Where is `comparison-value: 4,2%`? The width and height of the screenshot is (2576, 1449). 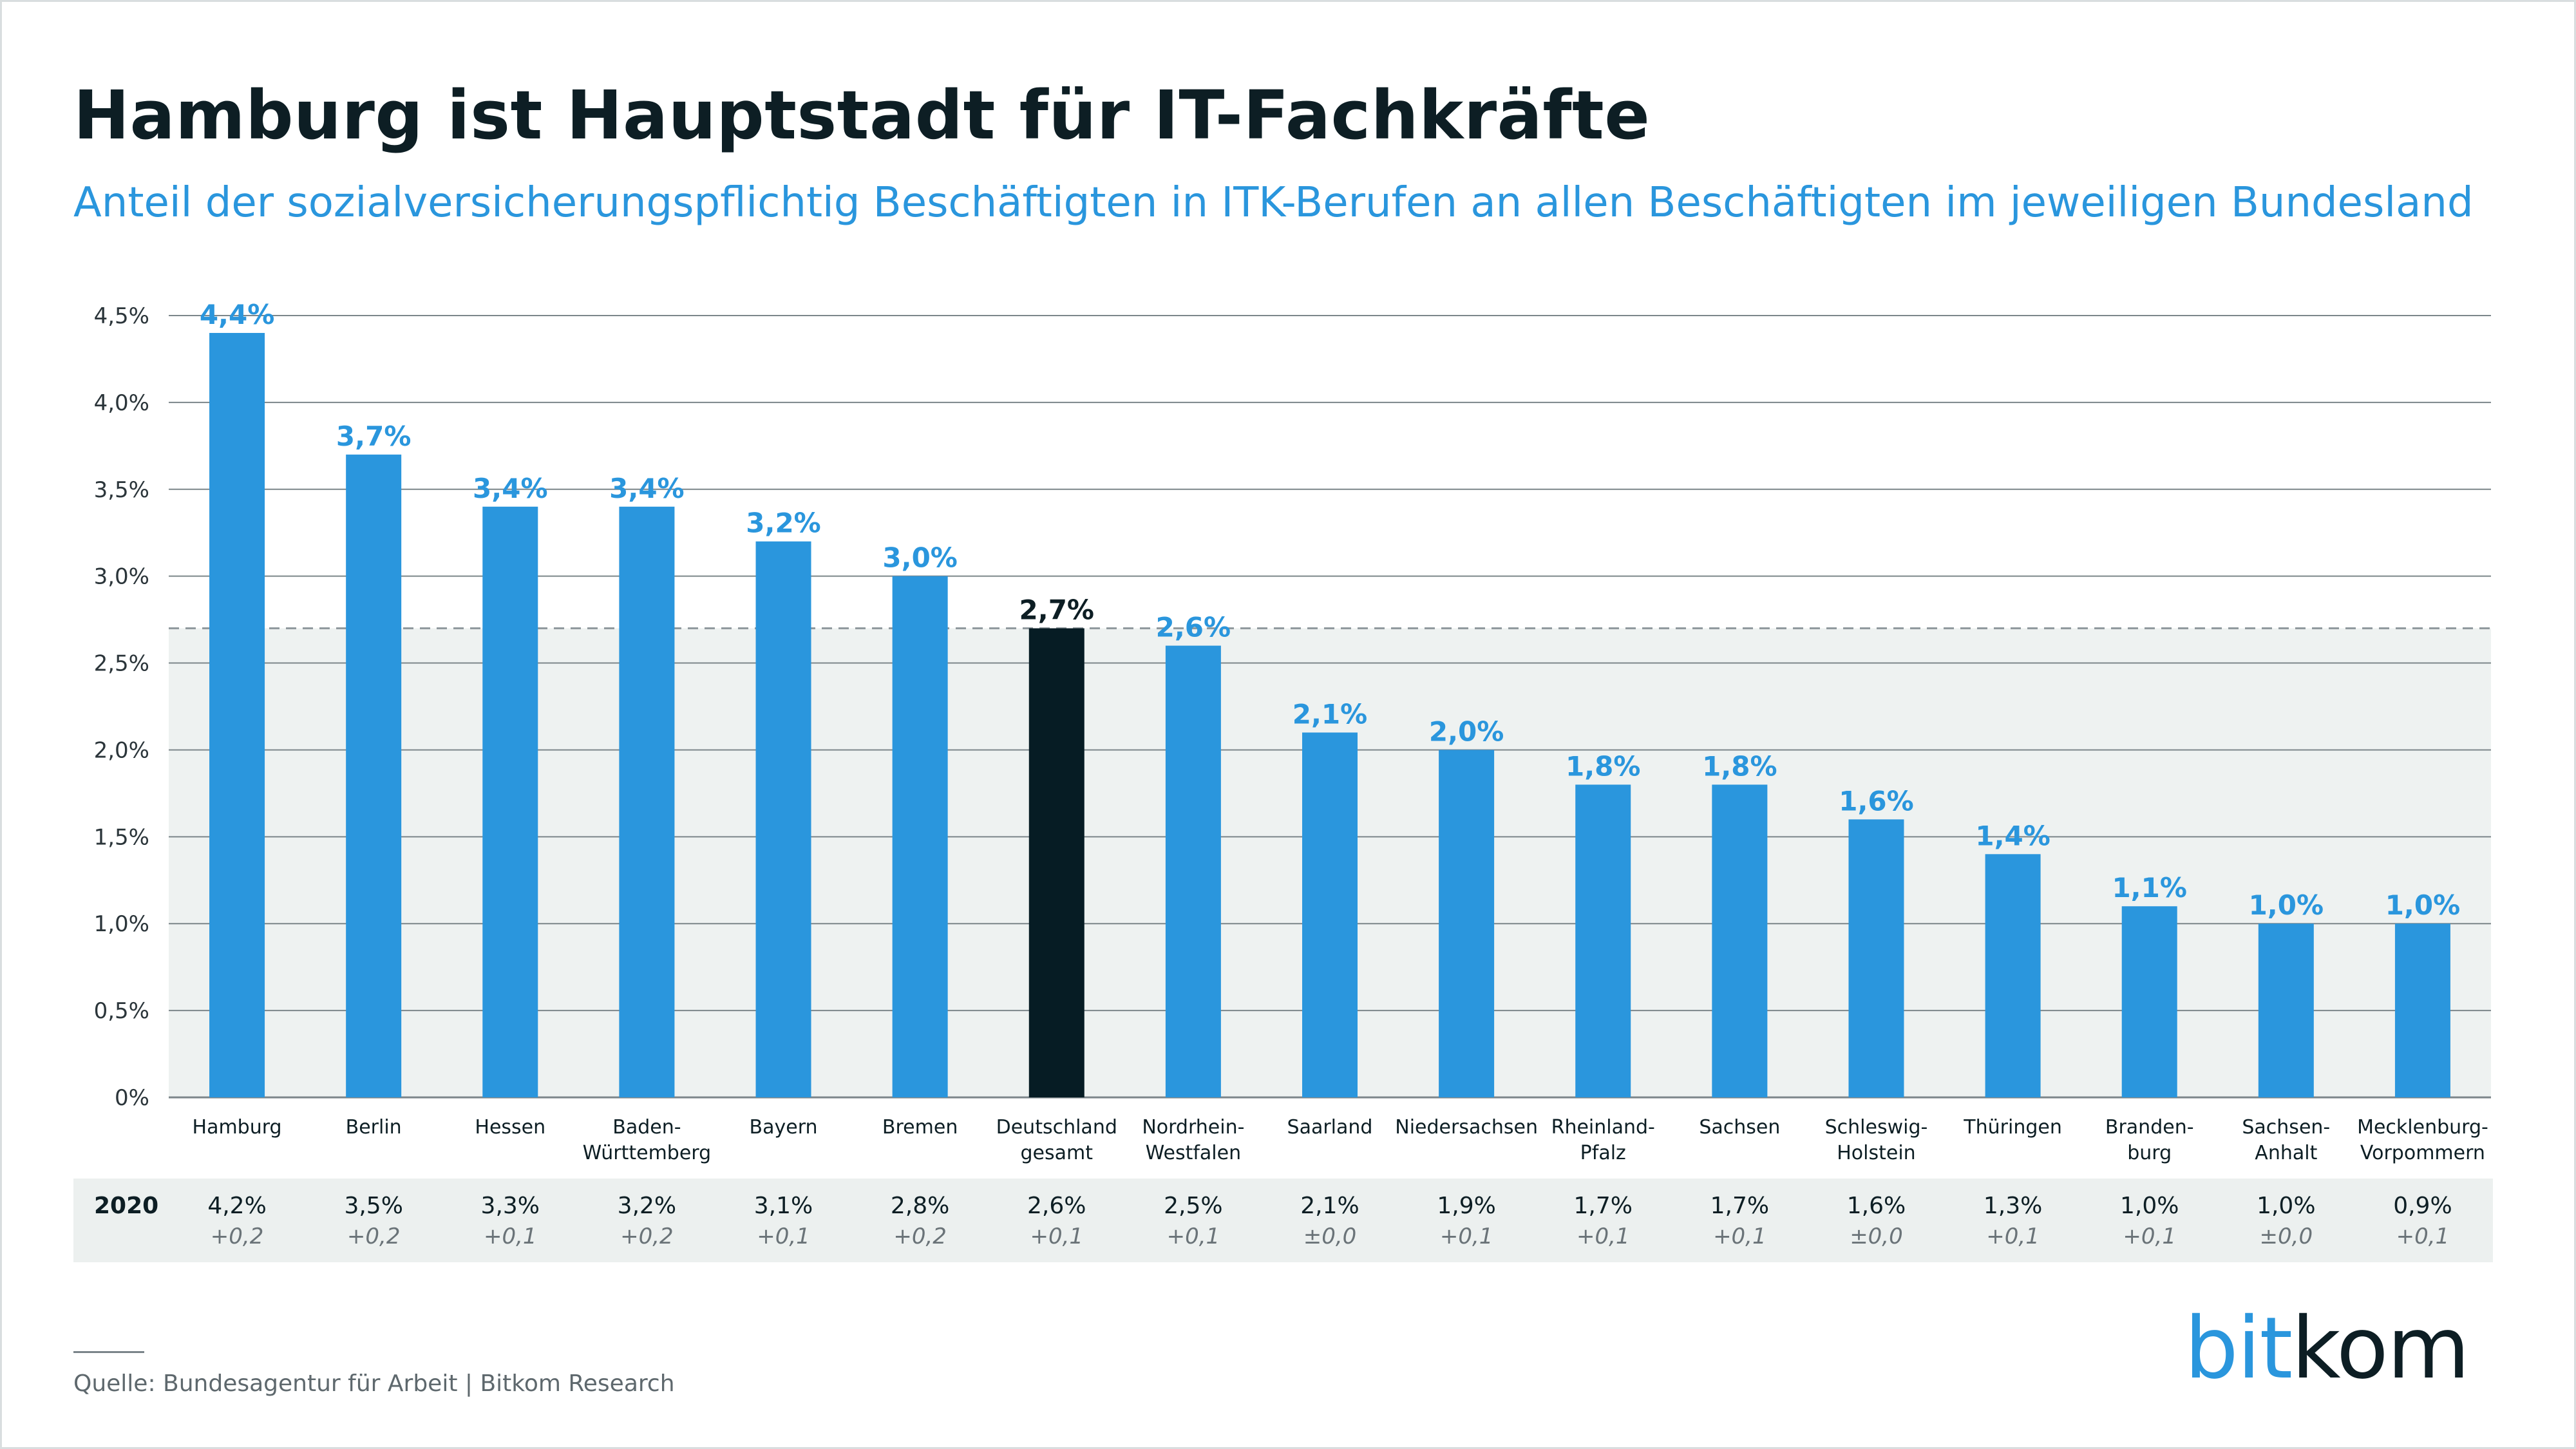
comparison-value: 4,2% is located at coordinates (237, 1206).